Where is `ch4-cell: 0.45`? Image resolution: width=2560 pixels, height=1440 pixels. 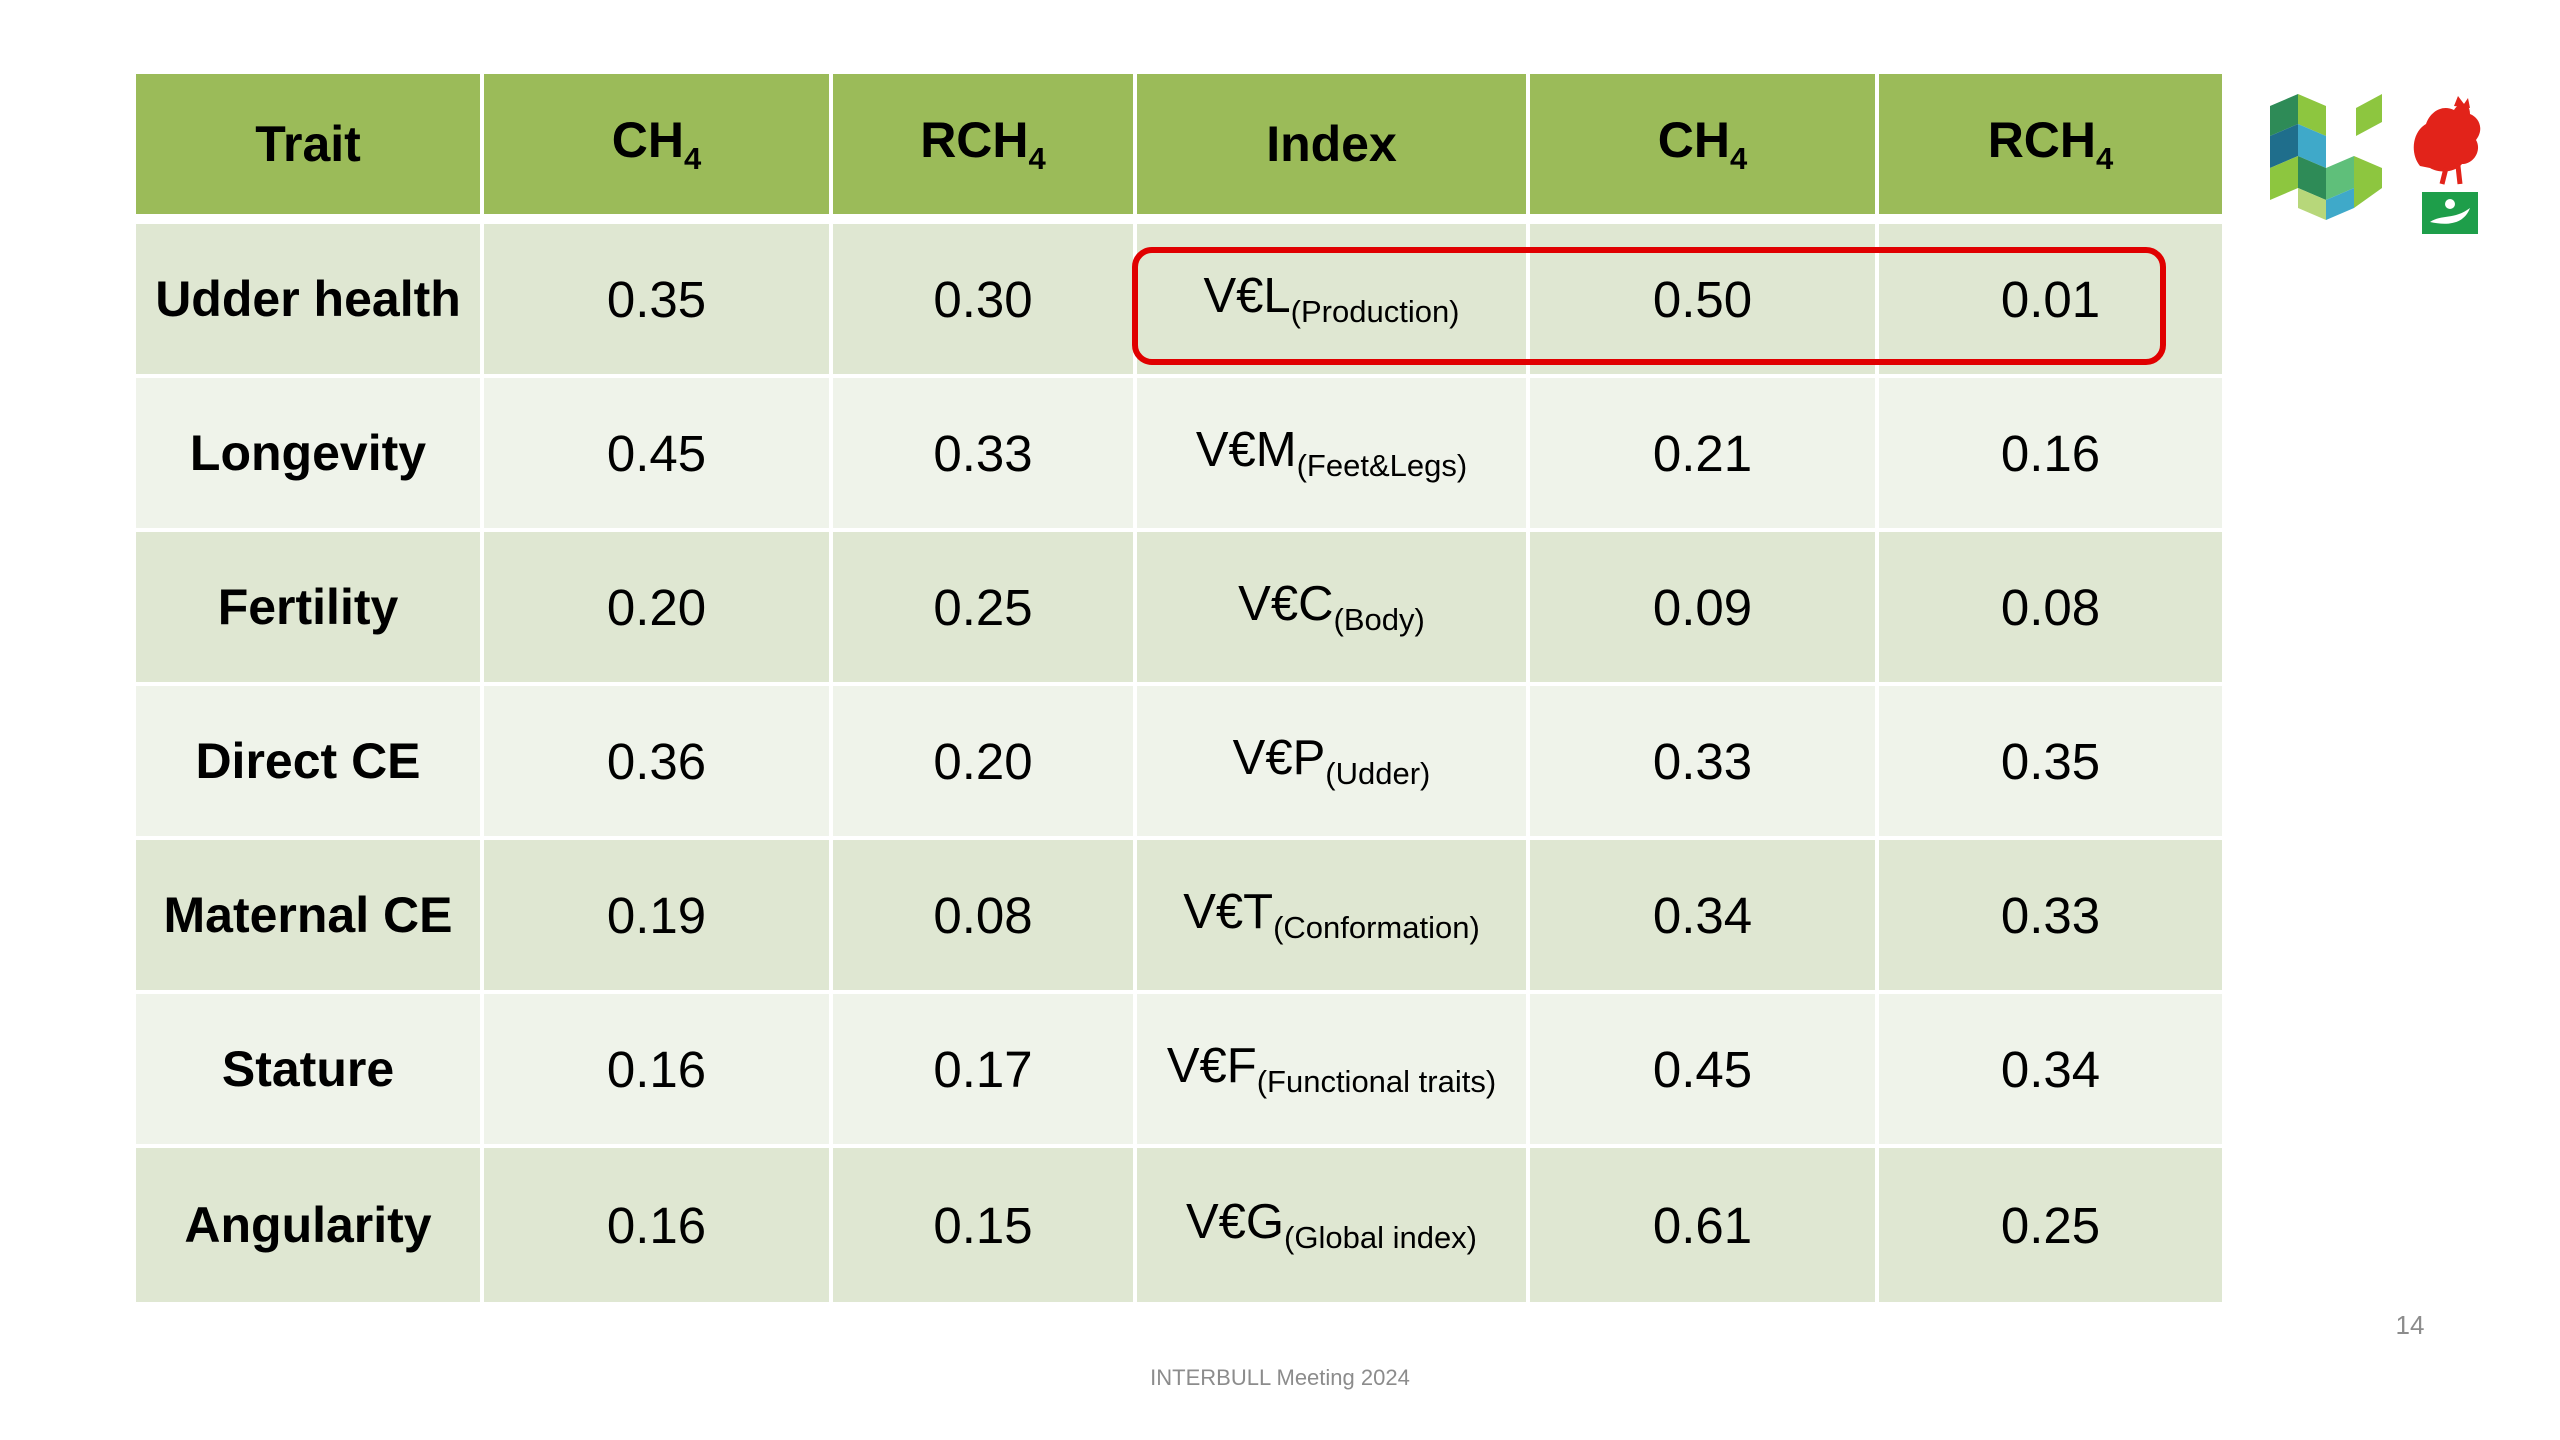
ch4-cell: 0.45 is located at coordinates (658, 455).